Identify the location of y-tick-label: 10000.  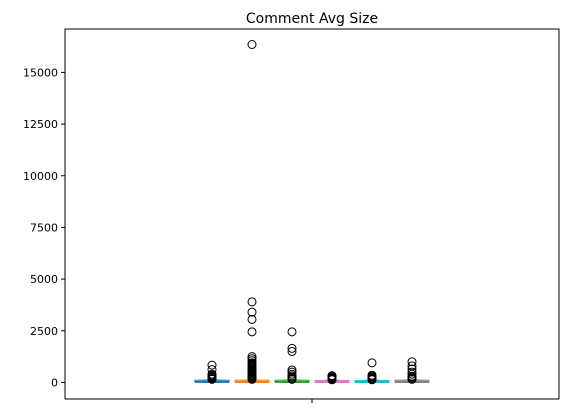
(40, 176).